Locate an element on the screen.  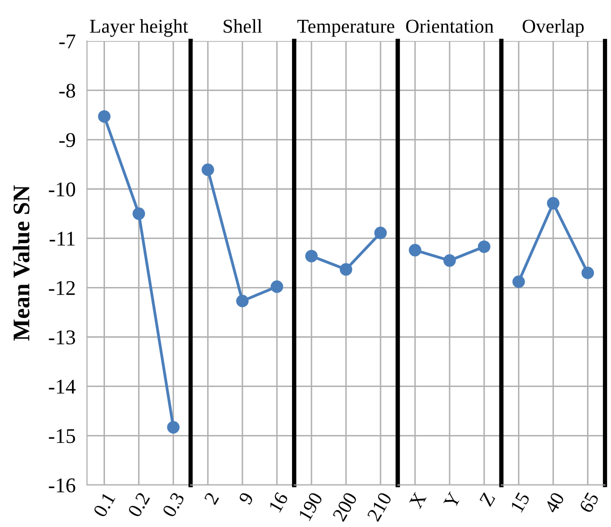
y-tick-label: -16 is located at coordinates (62, 485).